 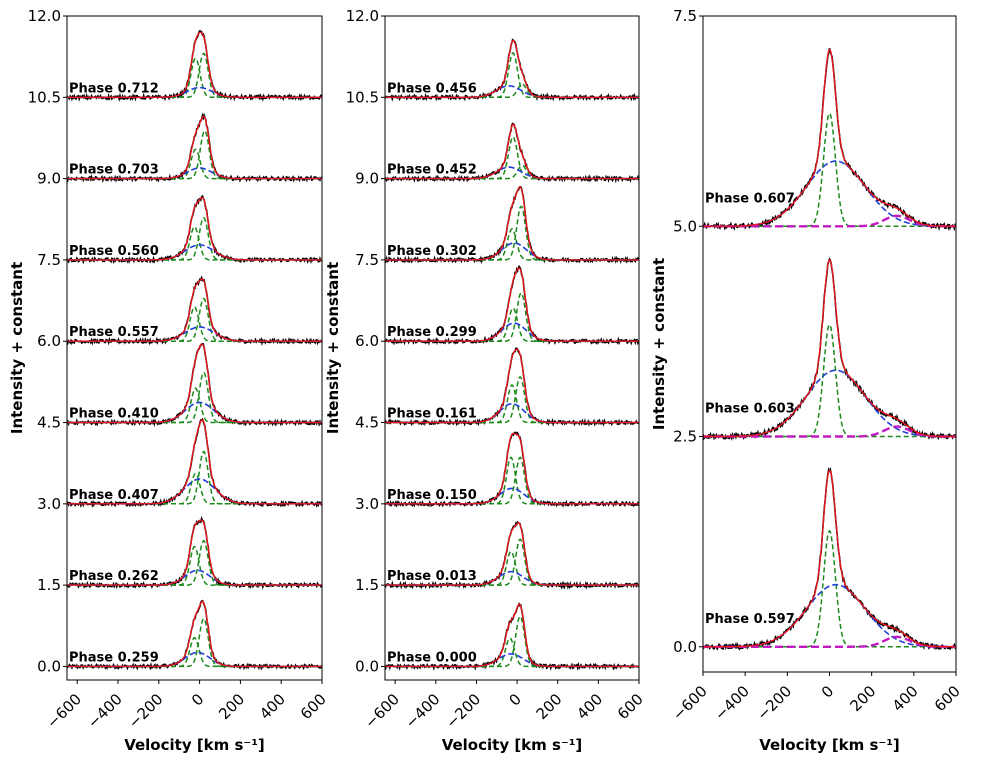 I want to click on spectrum-phase-0.603, so click(x=829, y=349).